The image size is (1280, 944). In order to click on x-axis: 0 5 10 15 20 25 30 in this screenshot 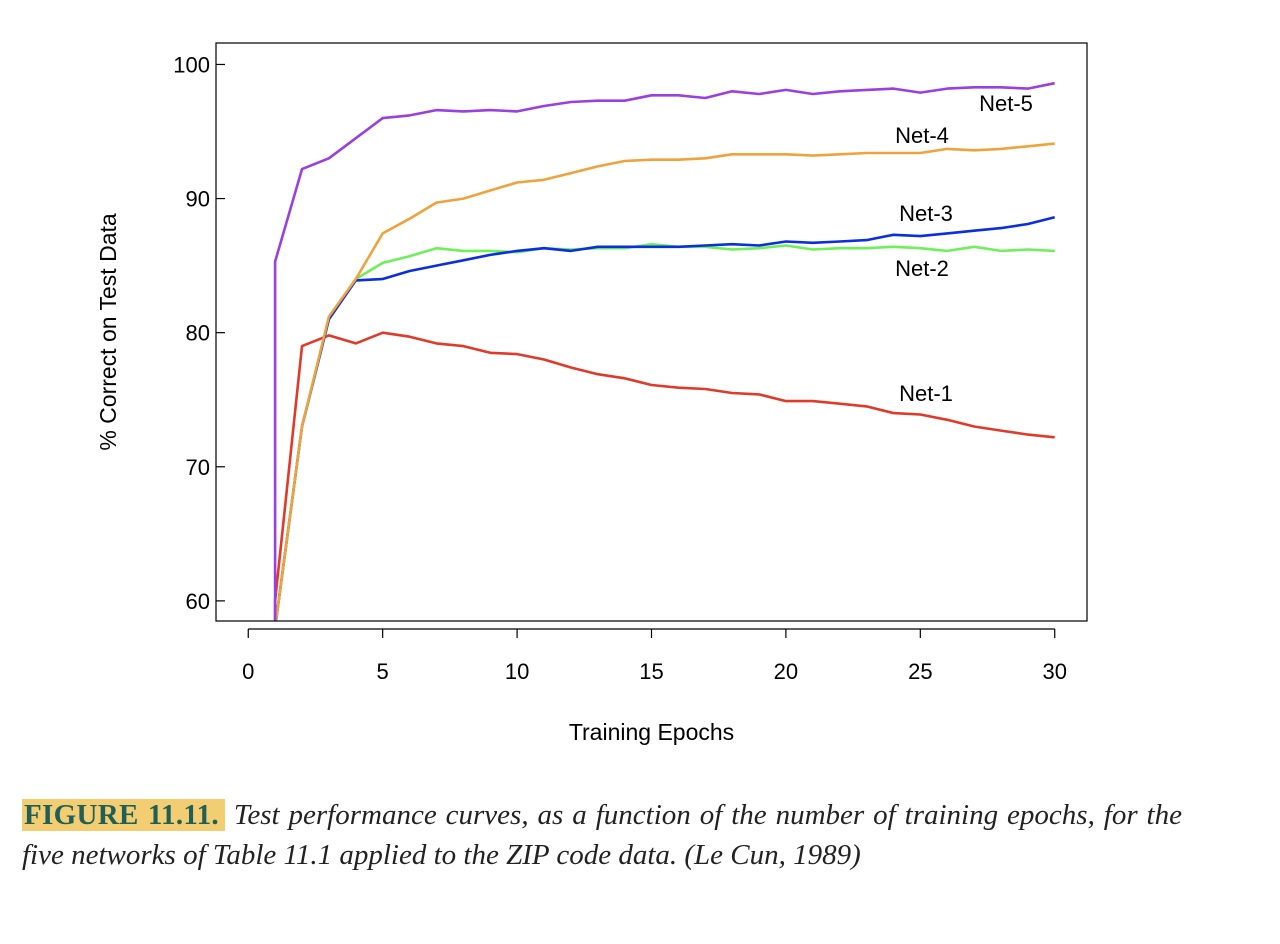, I will do `click(654, 656)`.